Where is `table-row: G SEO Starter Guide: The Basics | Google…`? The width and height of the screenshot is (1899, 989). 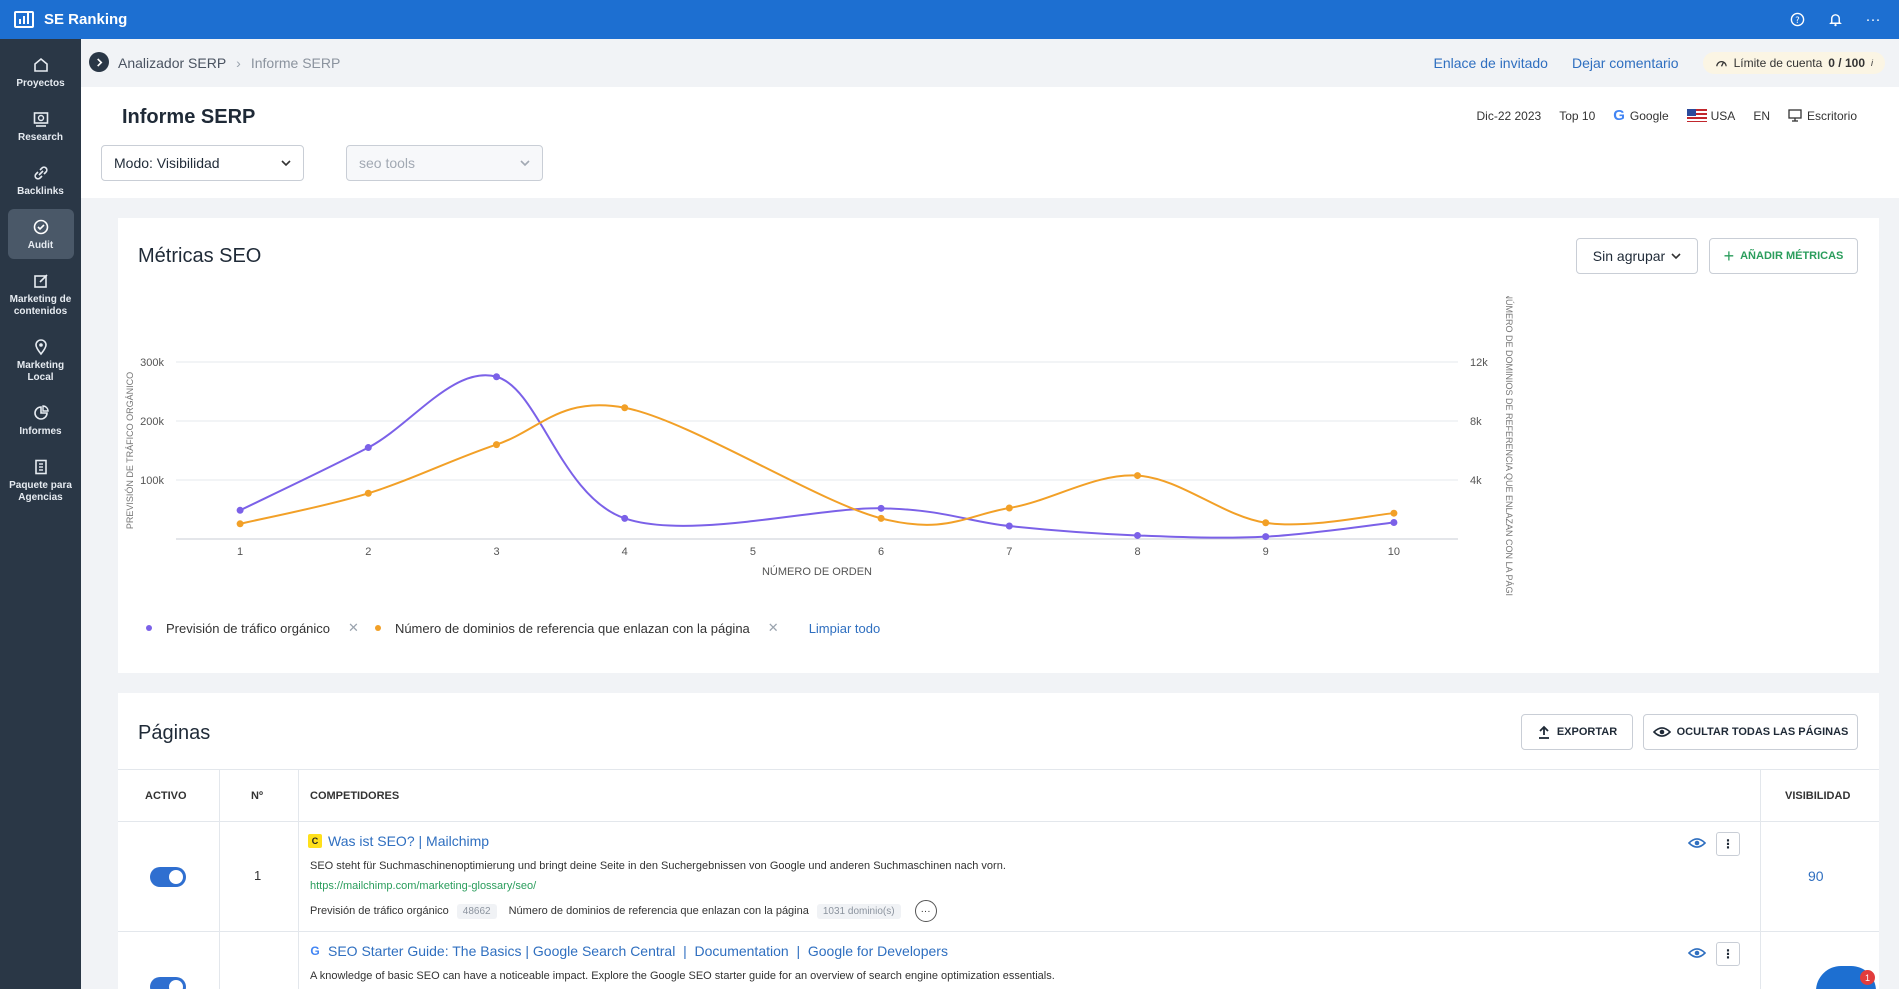 table-row: G SEO Starter Guide: The Basics | Google… is located at coordinates (998, 960).